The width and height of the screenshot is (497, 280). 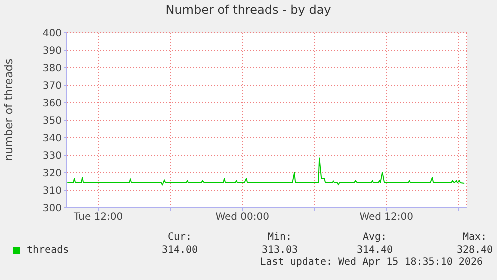 What do you see at coordinates (375, 237) in the screenshot?
I see `text: Avg:` at bounding box center [375, 237].